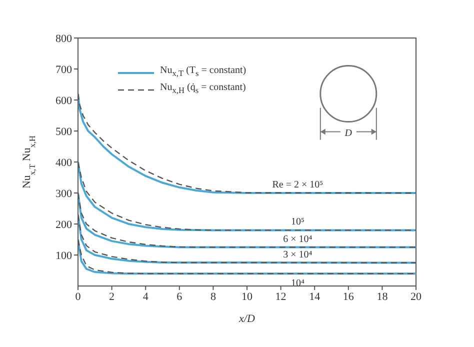  What do you see at coordinates (213, 296) in the screenshot?
I see `x-tick-label: 8` at bounding box center [213, 296].